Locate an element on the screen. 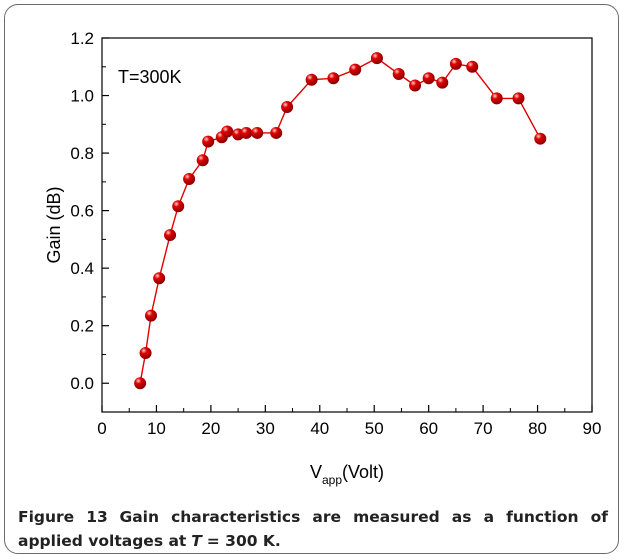  x-tick-label: 30 is located at coordinates (265, 428).